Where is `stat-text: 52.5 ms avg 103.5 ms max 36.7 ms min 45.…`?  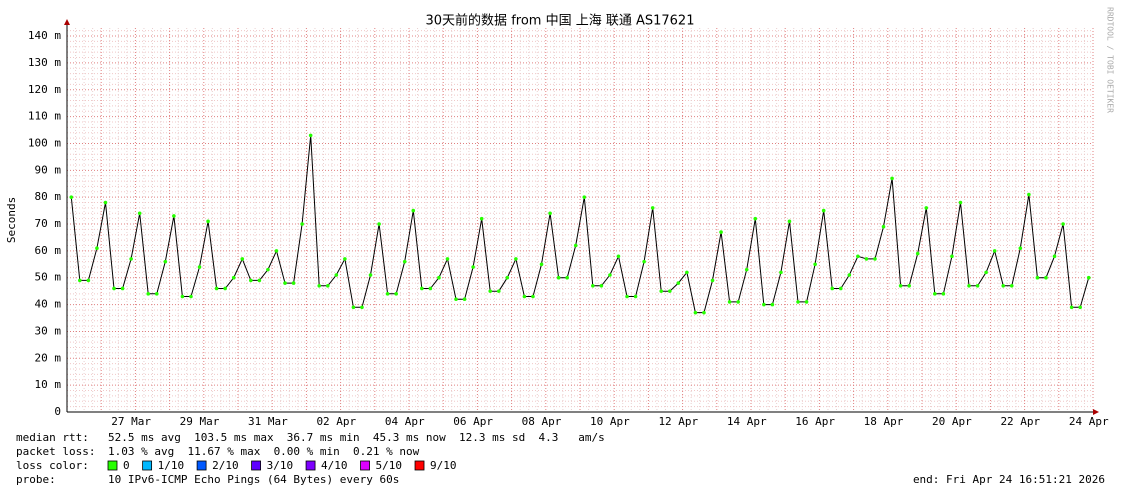
stat-text: 52.5 ms avg 103.5 ms max 36.7 ms min 45.… is located at coordinates (356, 437).